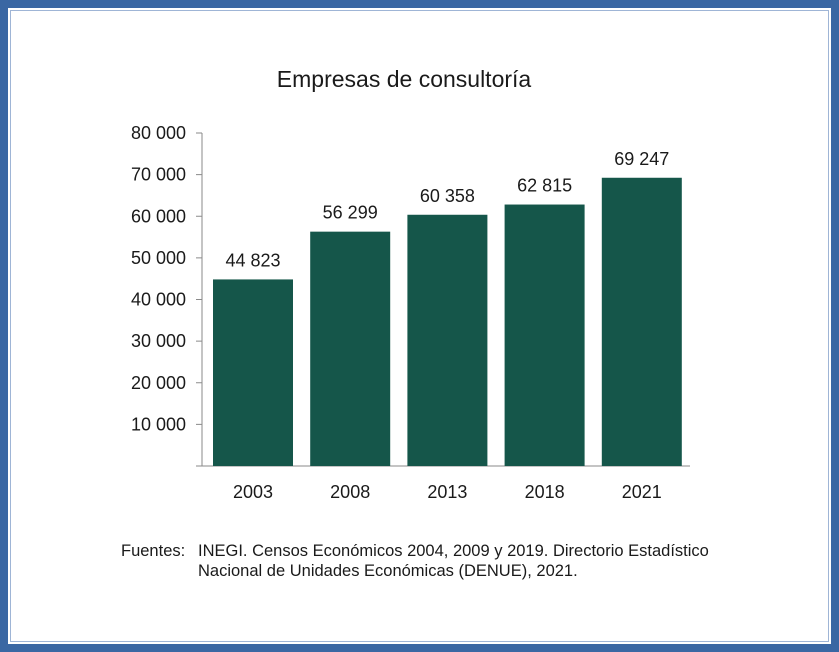  I want to click on y-tick-label: 10 000, so click(158, 424).